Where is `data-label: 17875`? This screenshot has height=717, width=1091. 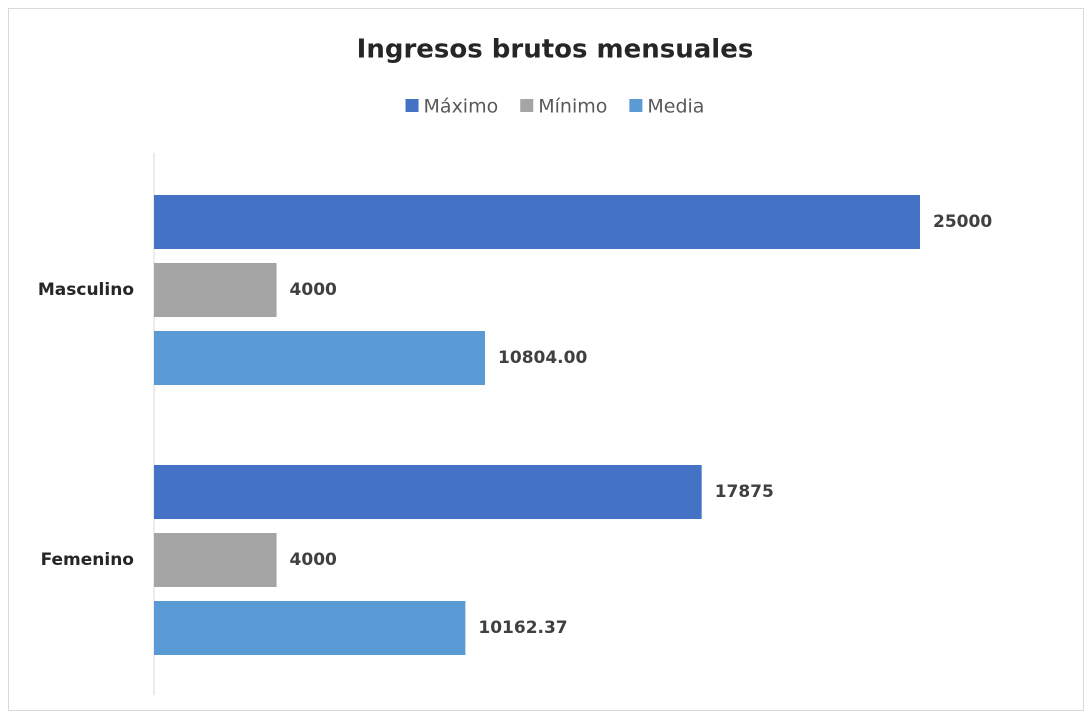 data-label: 17875 is located at coordinates (744, 492).